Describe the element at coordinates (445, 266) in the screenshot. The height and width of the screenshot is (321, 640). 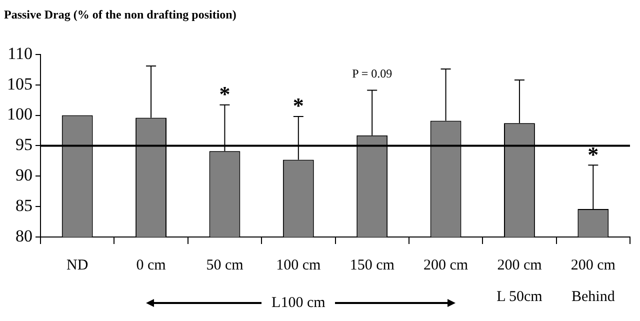
I see `x-tick-label: 200 cm` at that location.